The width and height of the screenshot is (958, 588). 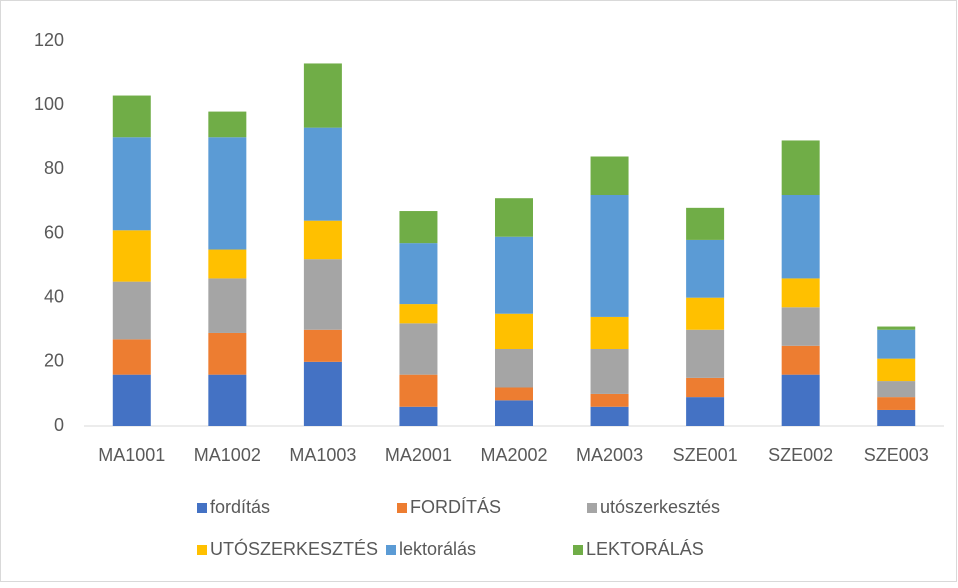 What do you see at coordinates (660, 507) in the screenshot?
I see `legend-label: utószerkesztés` at bounding box center [660, 507].